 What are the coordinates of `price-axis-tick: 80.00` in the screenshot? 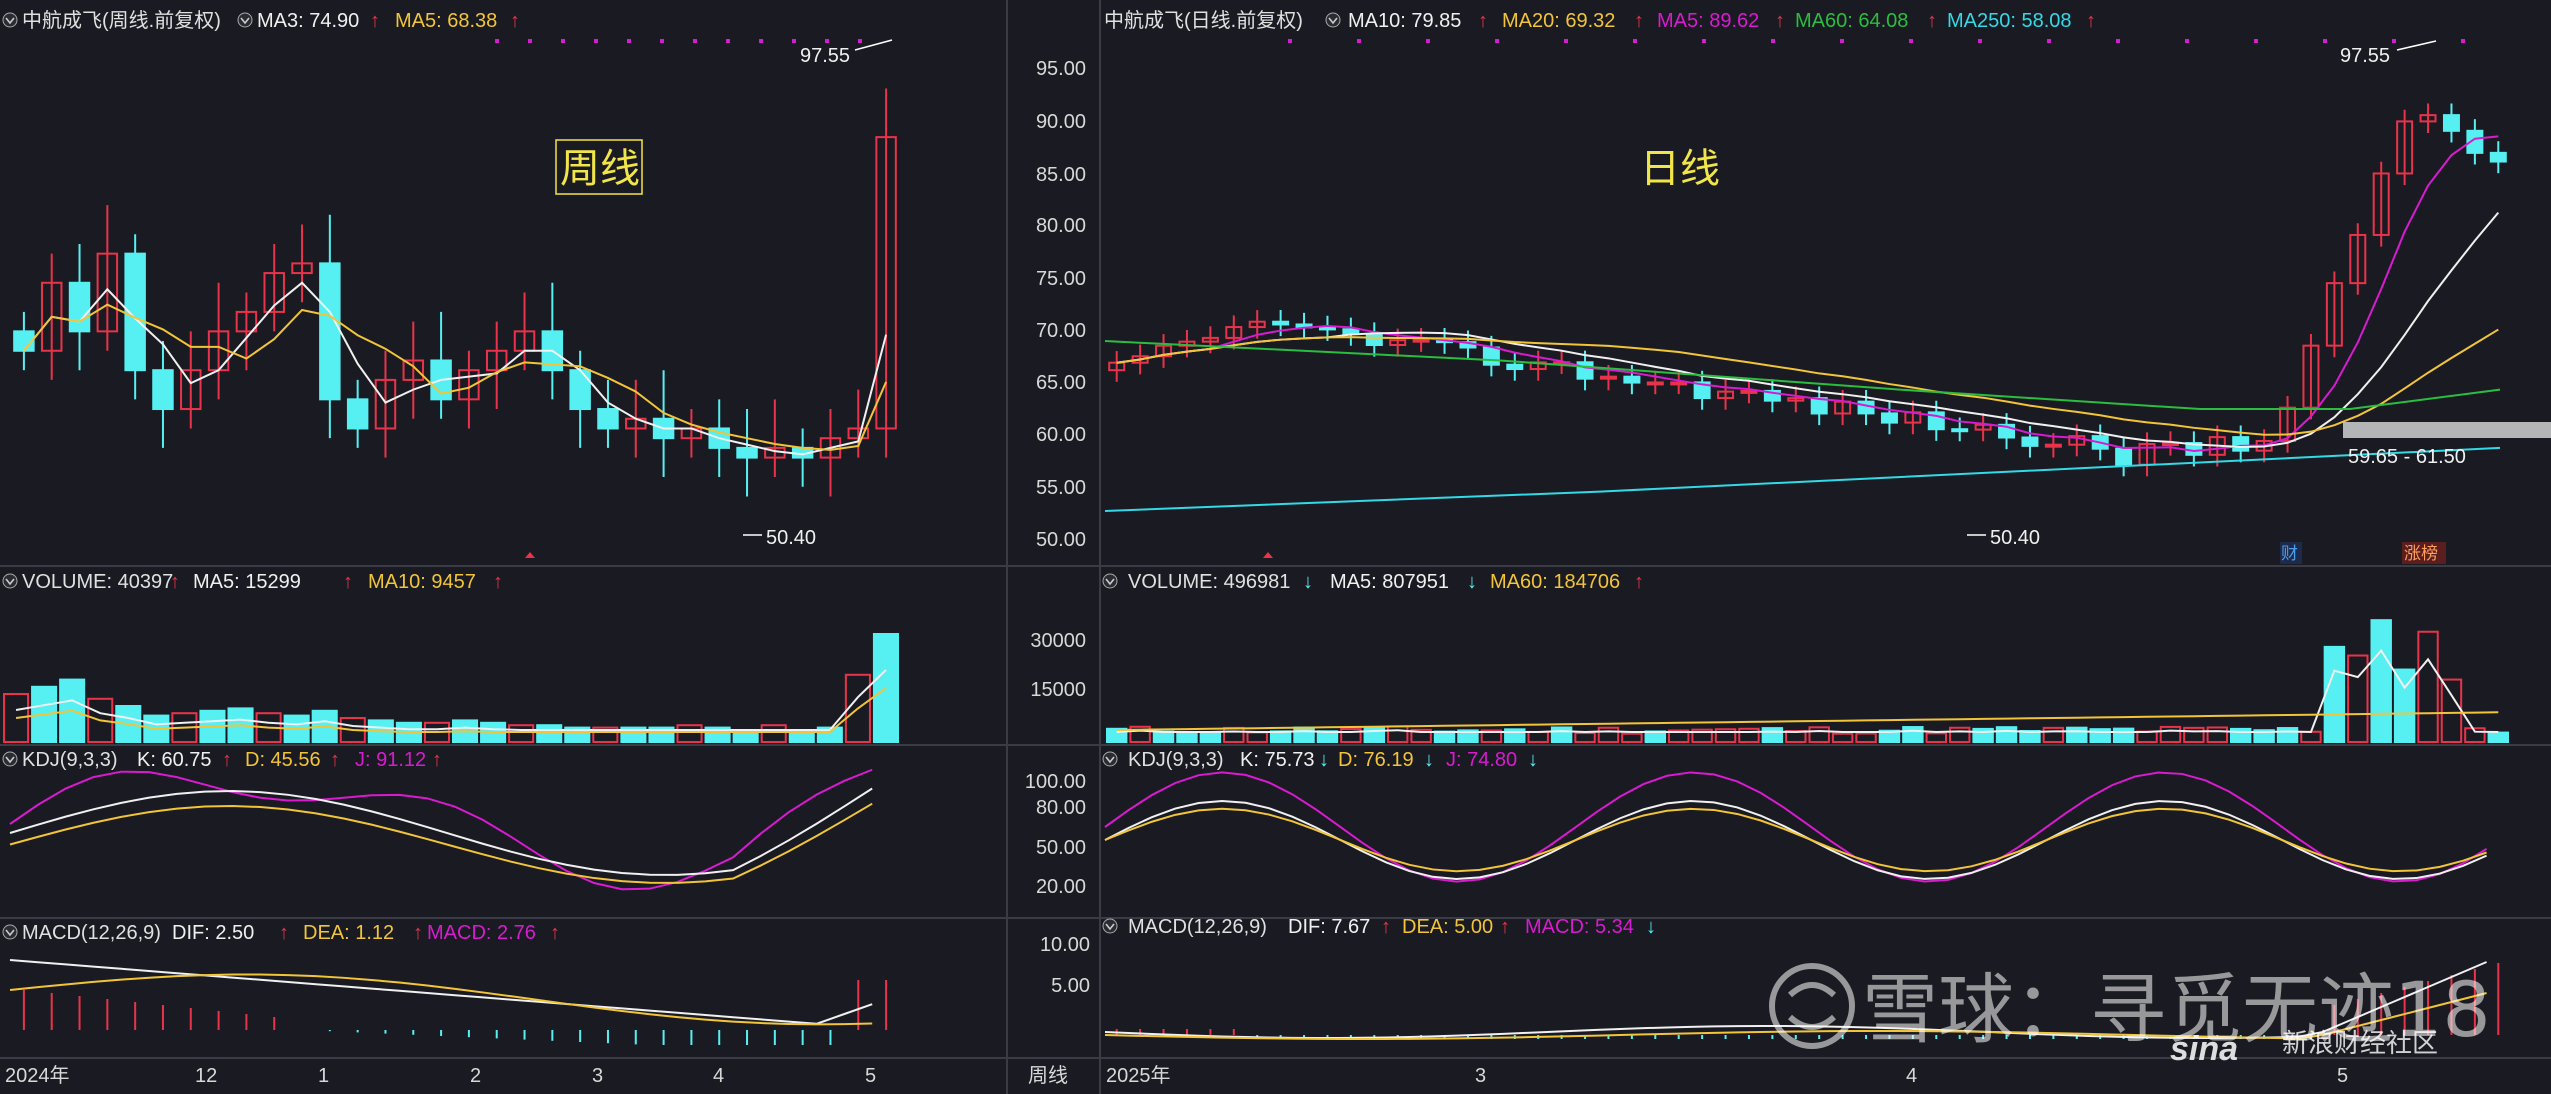 It's located at (1061, 226).